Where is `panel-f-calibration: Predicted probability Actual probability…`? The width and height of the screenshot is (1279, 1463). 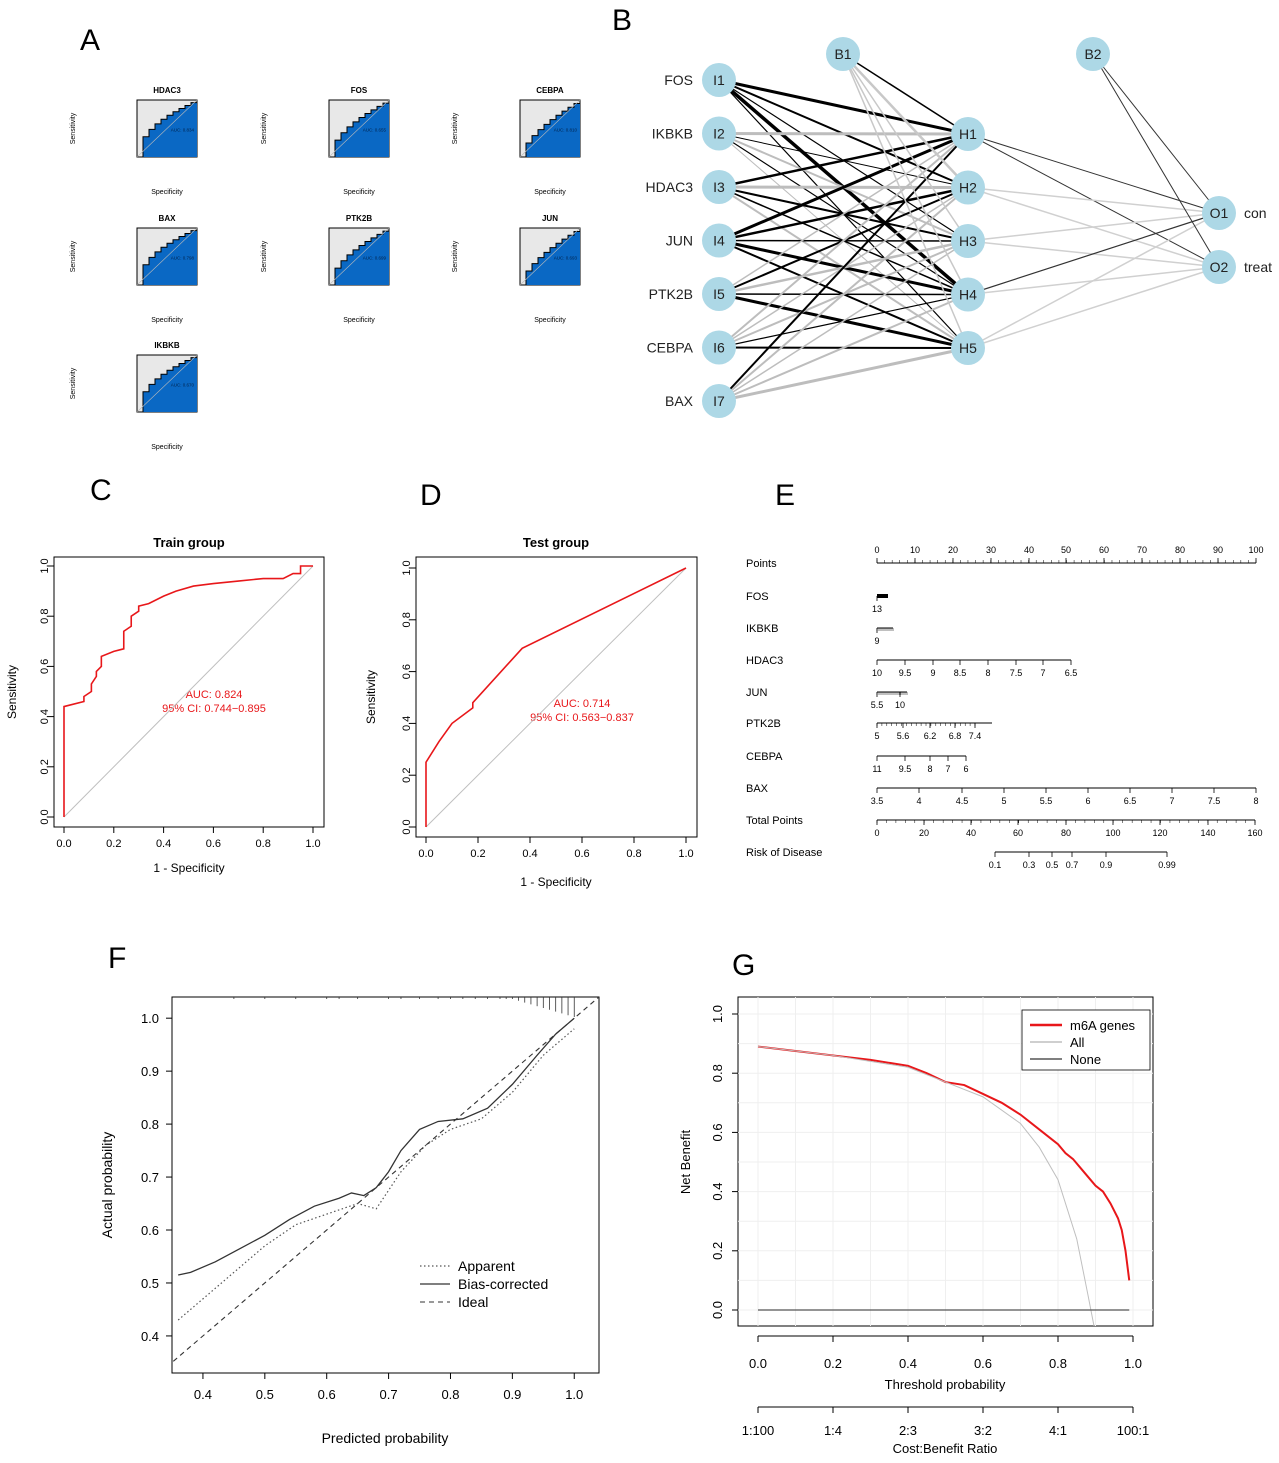
panel-f-calibration: Predicted probability Actual probability… is located at coordinates (349, 1221).